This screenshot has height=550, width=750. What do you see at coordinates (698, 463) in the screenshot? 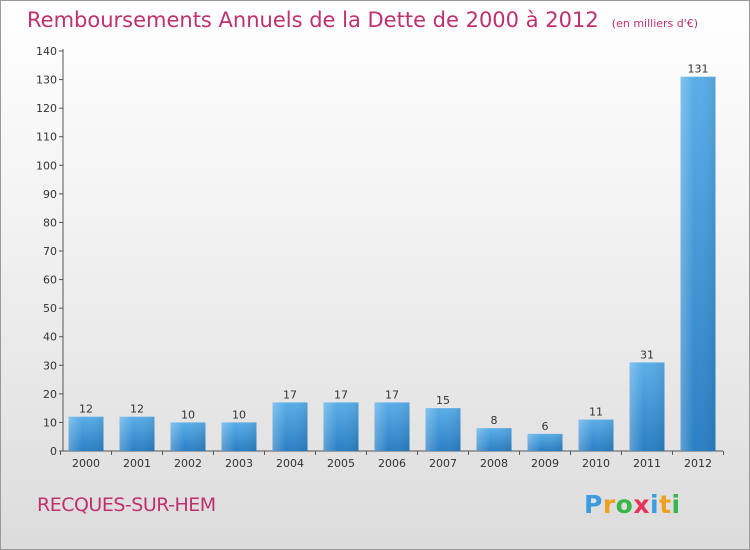
I see `x-tick-label: 2012` at bounding box center [698, 463].